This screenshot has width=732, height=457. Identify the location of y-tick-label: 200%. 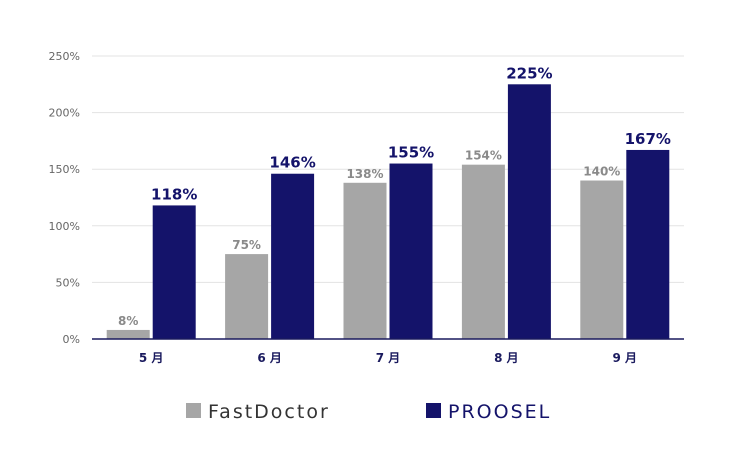
(64, 113).